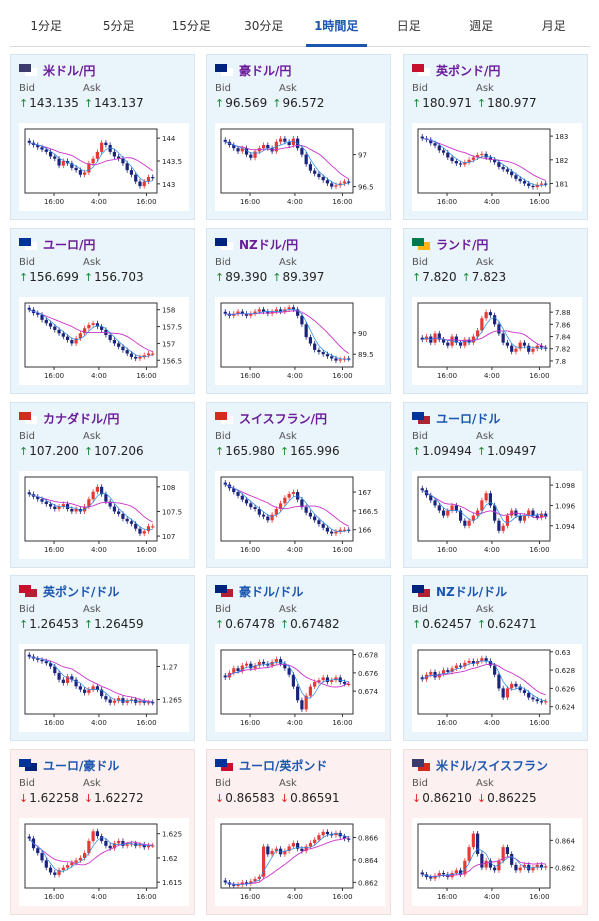 The height and width of the screenshot is (921, 599). Describe the element at coordinates (81, 418) in the screenshot. I see `pair-name: カナダドル/円` at that location.